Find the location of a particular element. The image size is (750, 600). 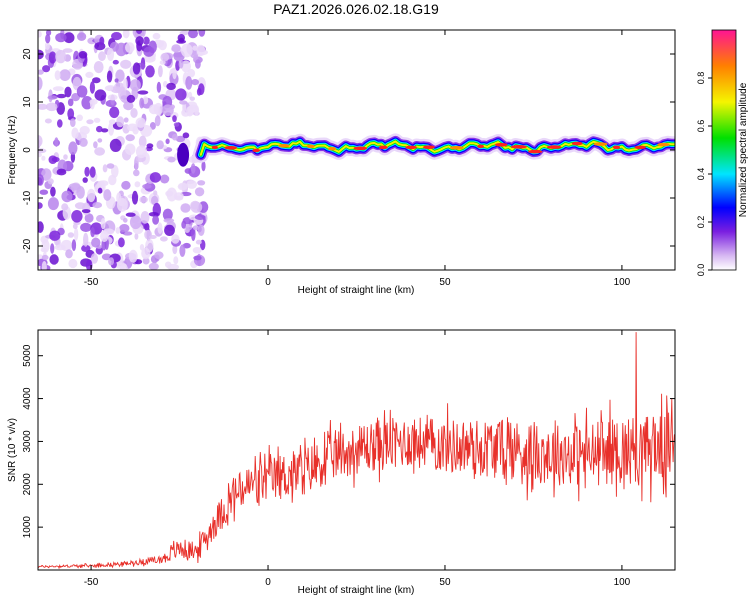

spectrogram-y-tick-label: -20 is located at coordinates (27, 245).